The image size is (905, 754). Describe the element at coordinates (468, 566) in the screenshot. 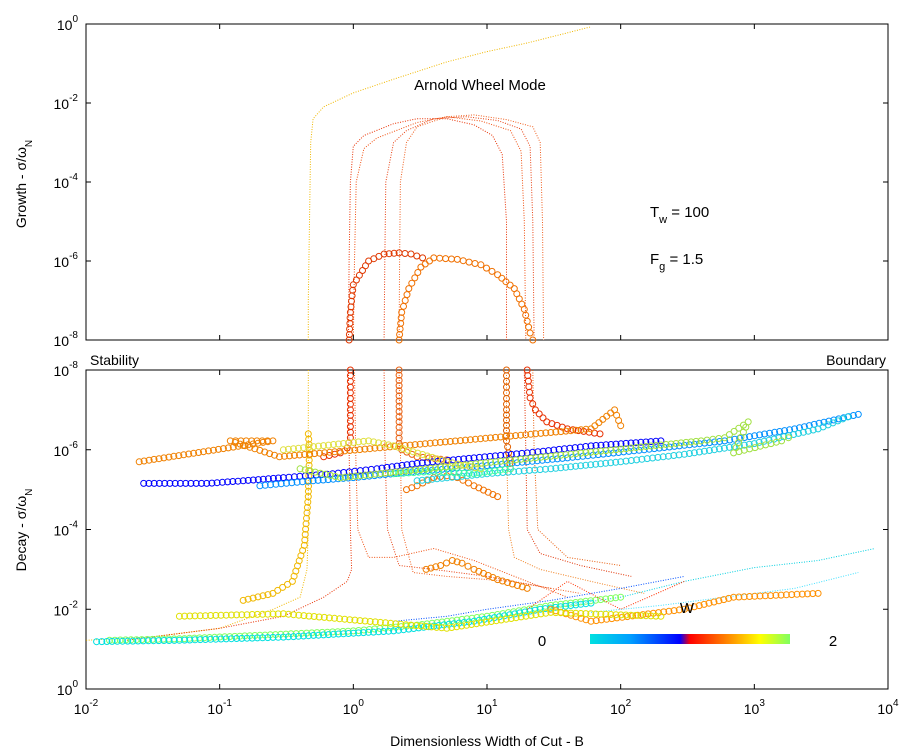

I see `decay-series-14-point` at that location.